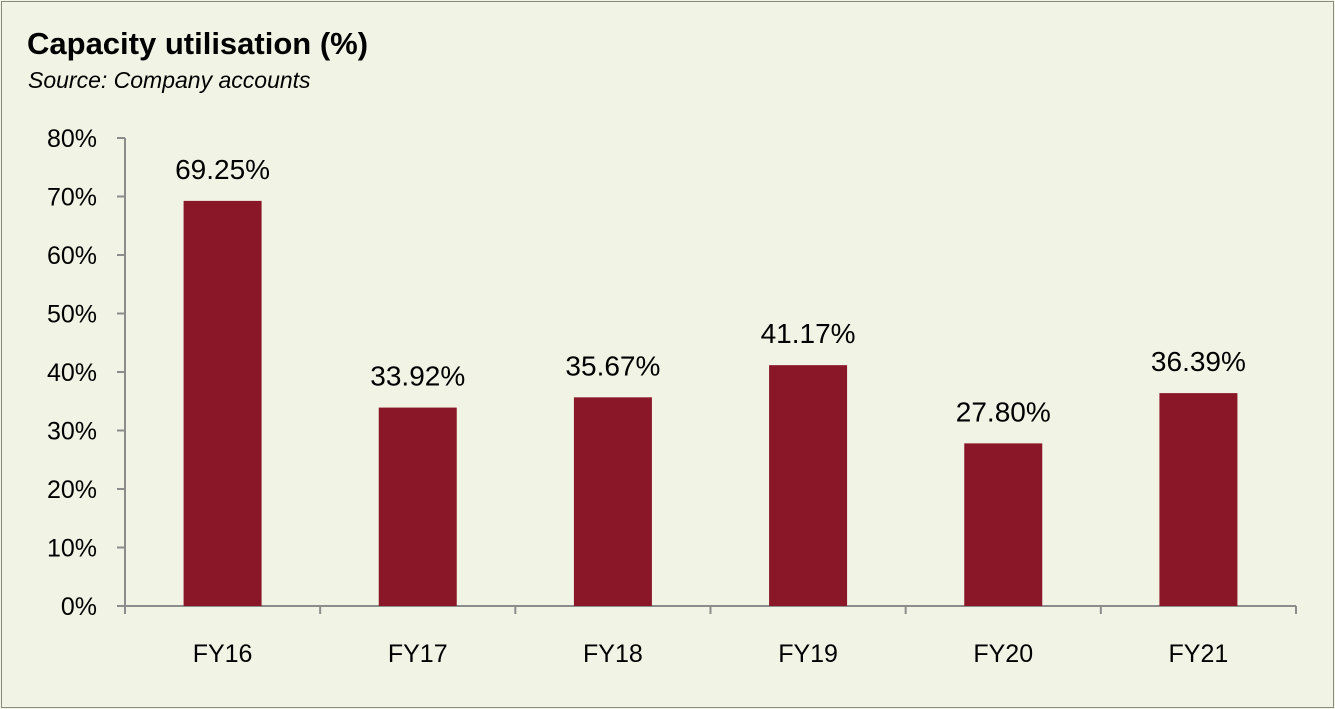  Describe the element at coordinates (418, 654) in the screenshot. I see `x-tick-label-fy17: FY17` at that location.